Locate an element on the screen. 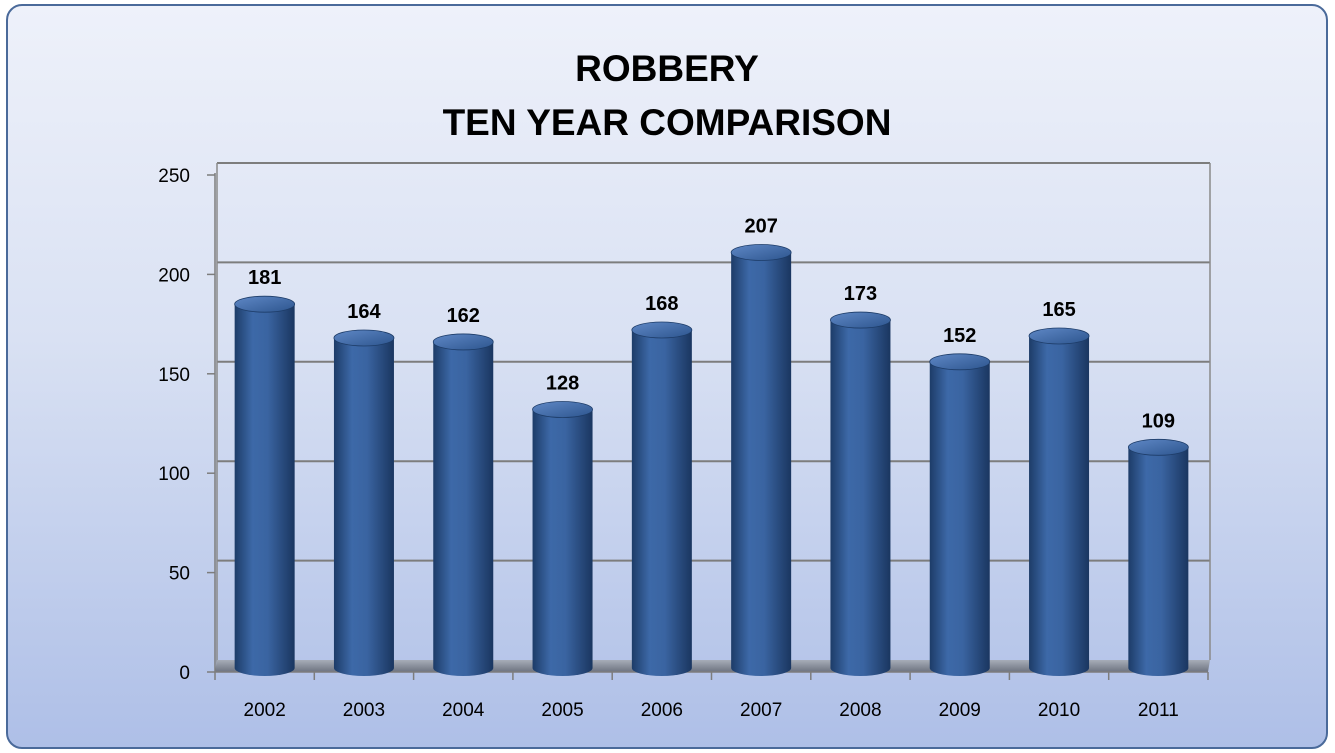 Image resolution: width=1335 pixels, height=753 pixels. data-label: 168 is located at coordinates (661, 304).